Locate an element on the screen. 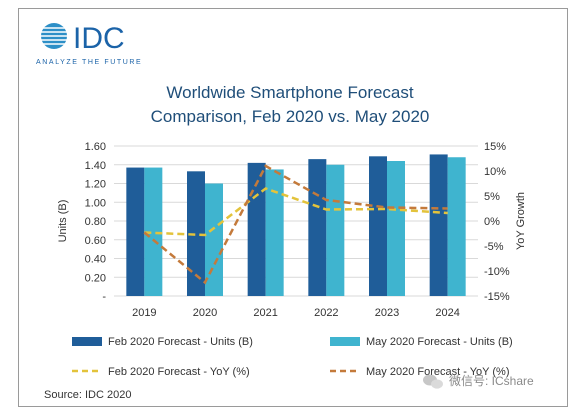 This screenshot has width=586, height=415. bar-may-2023 is located at coordinates (396, 228).